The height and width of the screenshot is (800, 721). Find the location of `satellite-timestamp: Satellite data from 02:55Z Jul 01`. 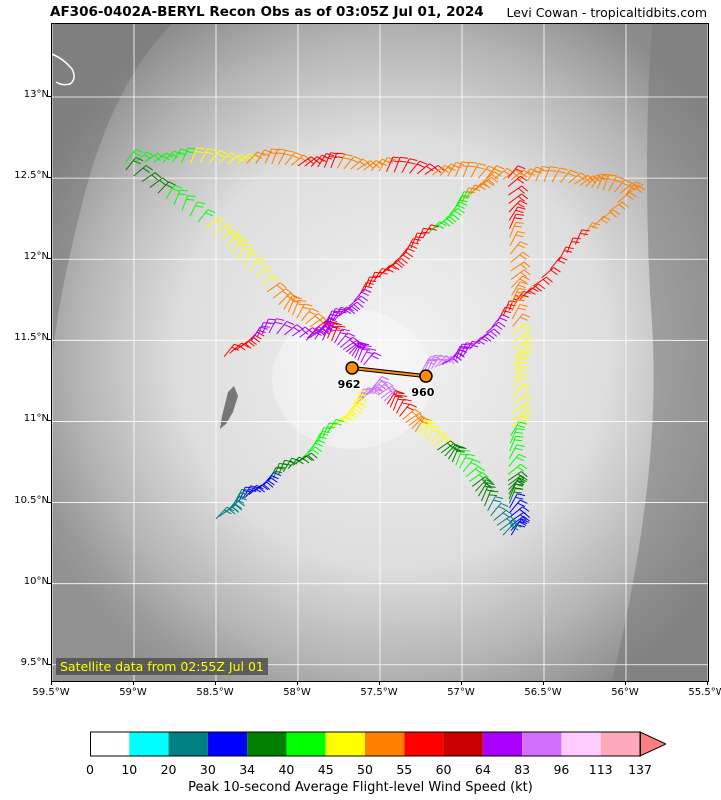

satellite-timestamp: Satellite data from 02:55Z Jul 01 is located at coordinates (162, 666).